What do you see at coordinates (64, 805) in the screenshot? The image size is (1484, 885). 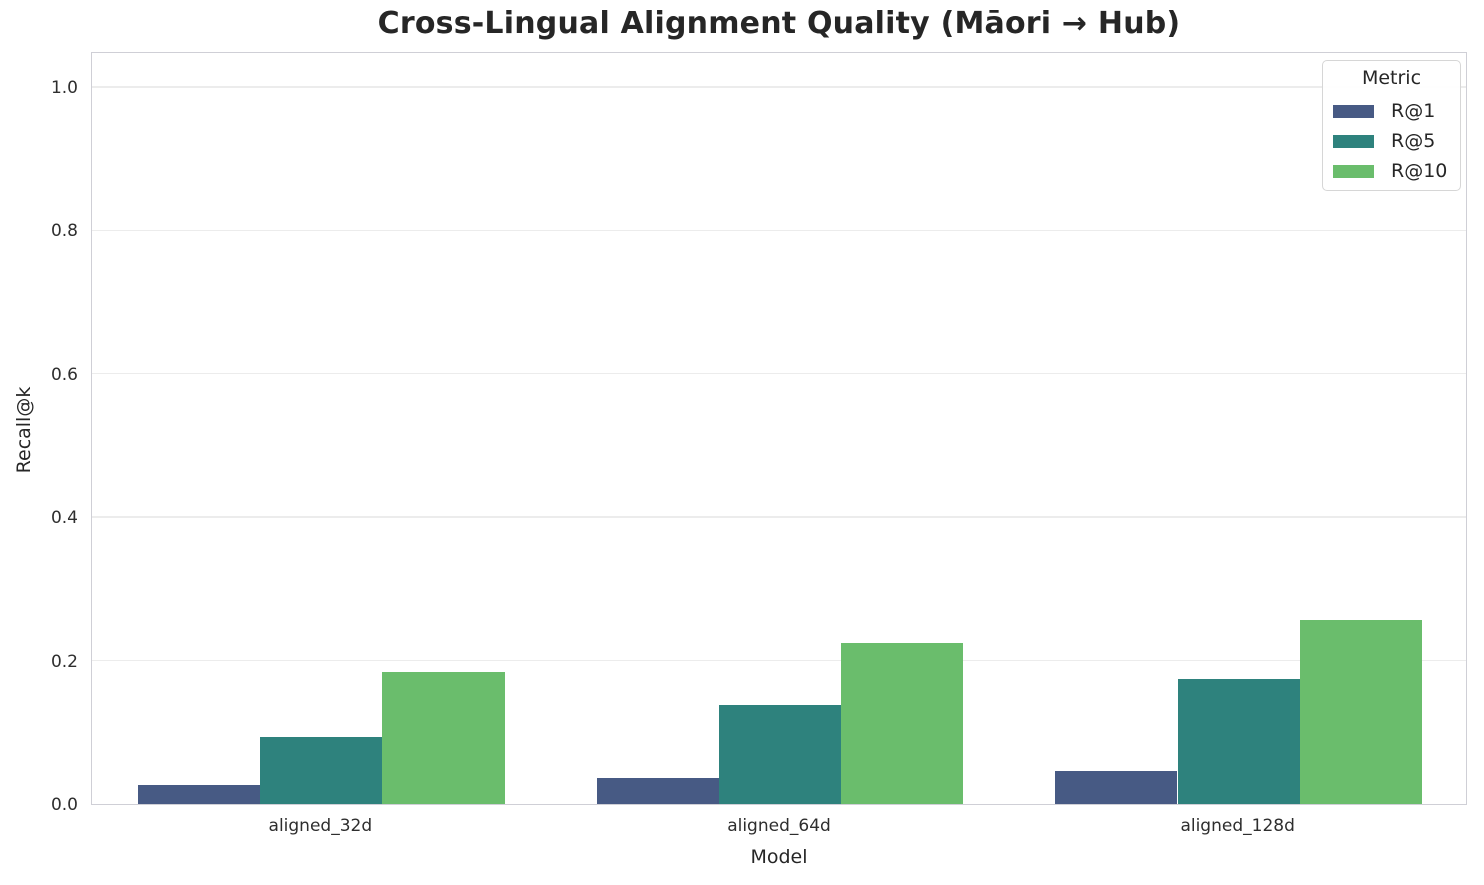 I see `y-tick-label: 0.0` at bounding box center [64, 805].